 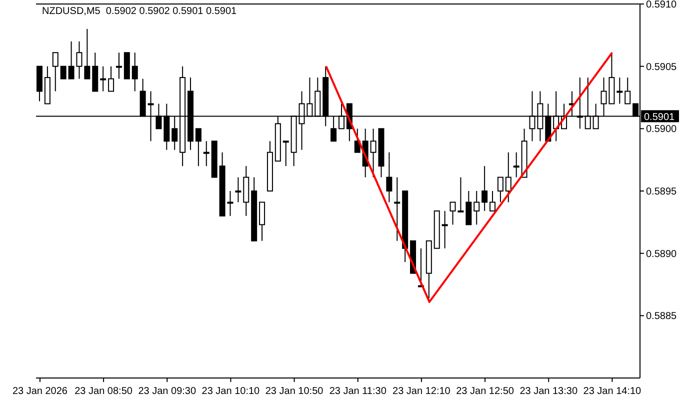 What do you see at coordinates (294, 391) in the screenshot?
I see `x-tick-label: 23 Jan 10:50` at bounding box center [294, 391].